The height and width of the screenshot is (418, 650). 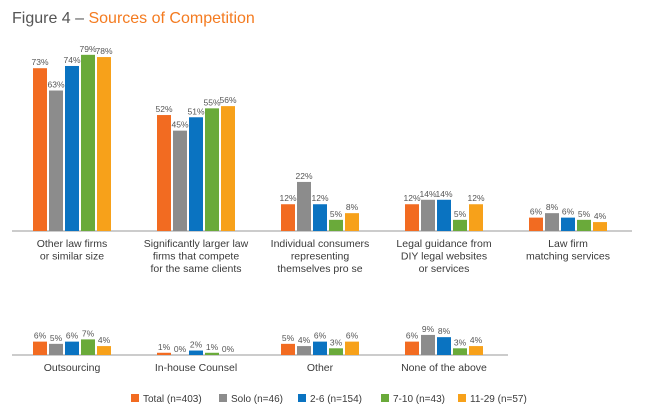 What do you see at coordinates (444, 257) in the screenshot?
I see `category-label: DIY legal websites` at bounding box center [444, 257].